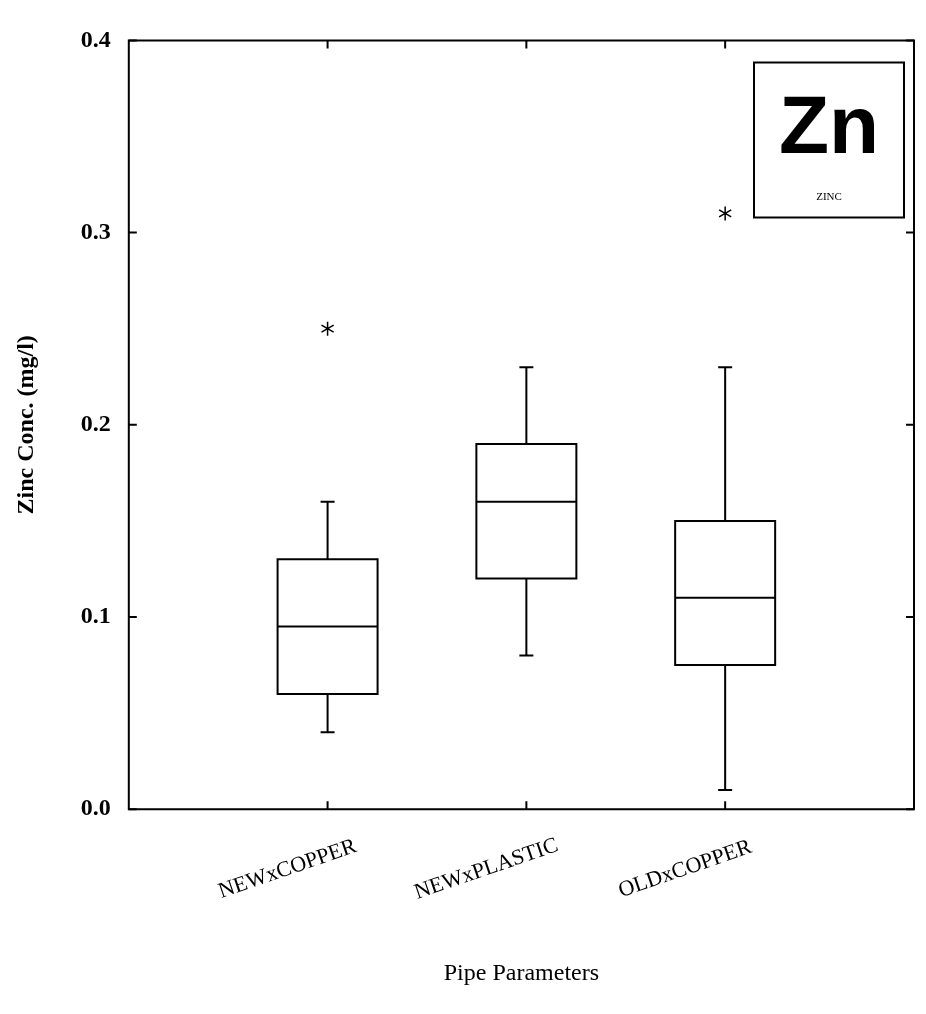 This screenshot has height=1014, width=926. I want to click on y-tick-label: 0.2, so click(95, 423).